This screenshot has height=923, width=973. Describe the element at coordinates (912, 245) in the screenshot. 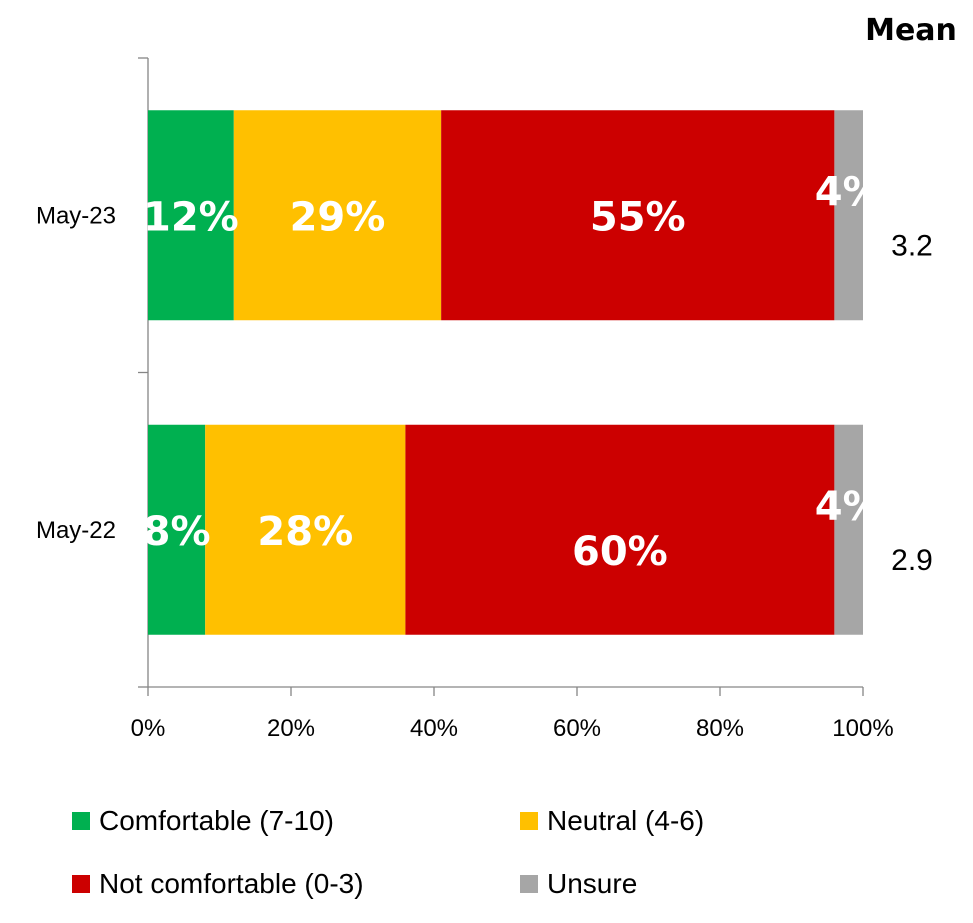

I see `mean-value: 3.2` at that location.